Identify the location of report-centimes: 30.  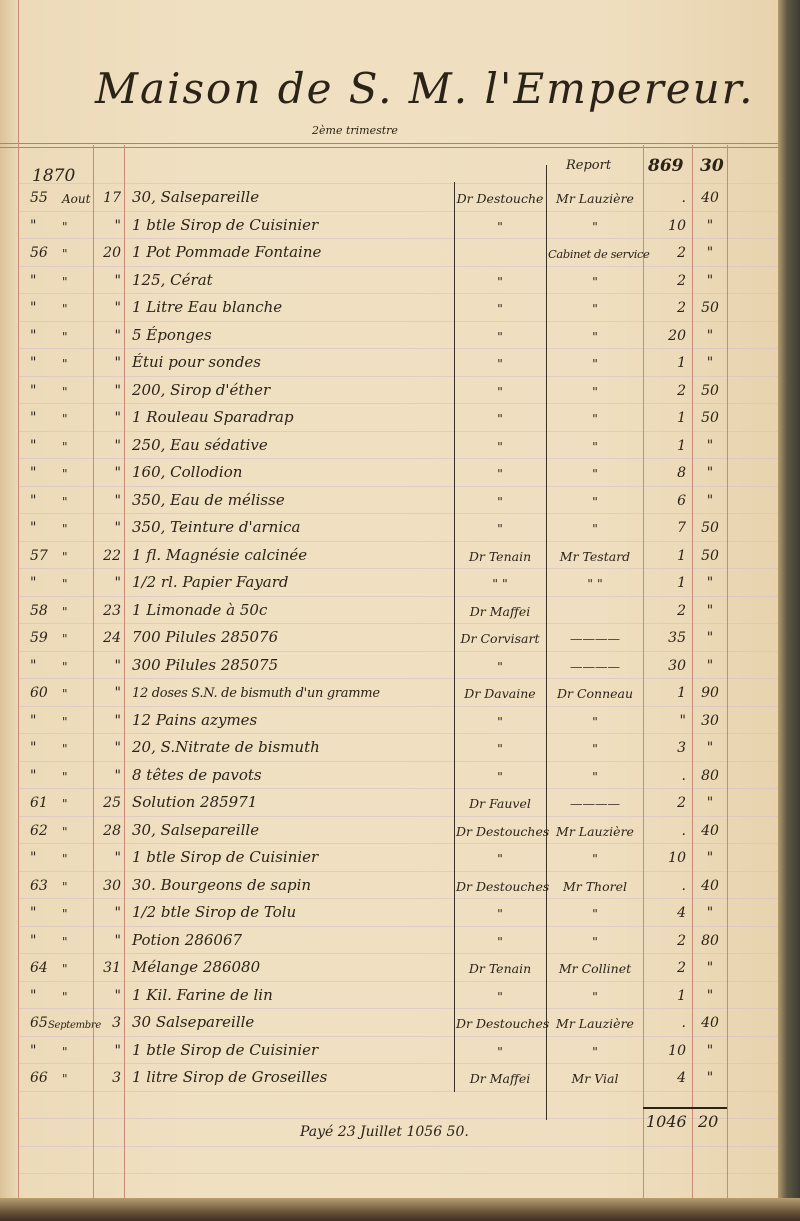
(712, 166).